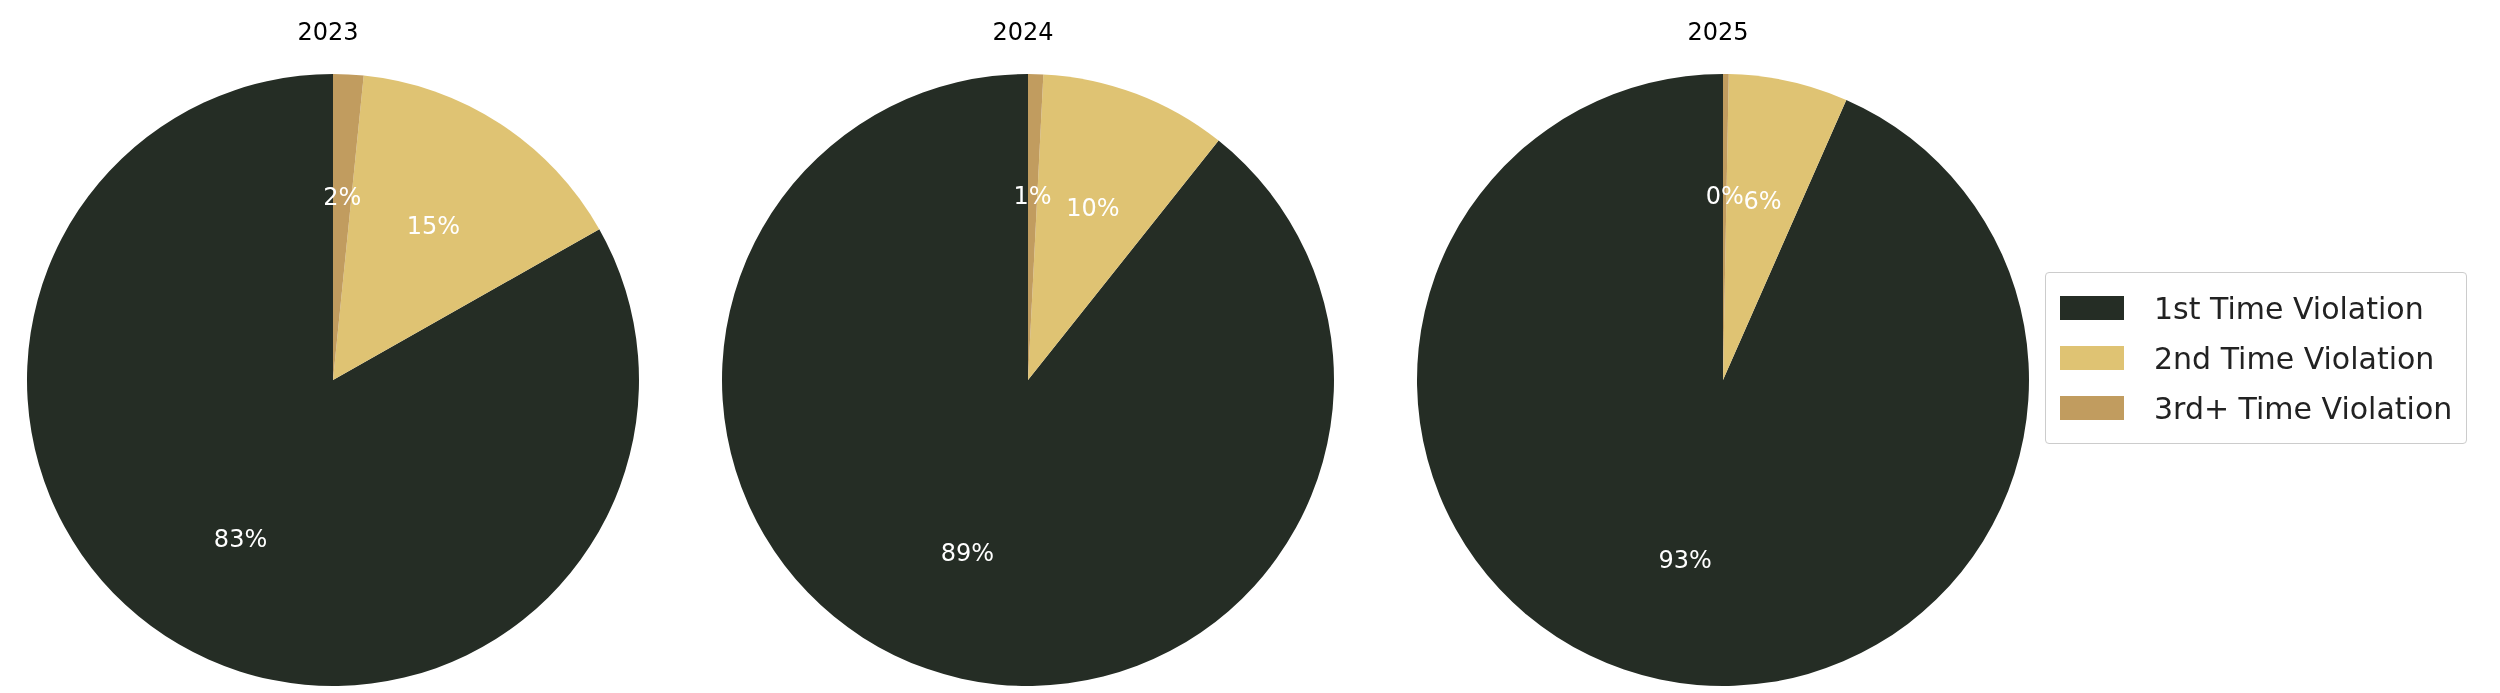  Describe the element at coordinates (2303, 408) in the screenshot. I see `legend-label: 3rd+ Time Violation` at that location.